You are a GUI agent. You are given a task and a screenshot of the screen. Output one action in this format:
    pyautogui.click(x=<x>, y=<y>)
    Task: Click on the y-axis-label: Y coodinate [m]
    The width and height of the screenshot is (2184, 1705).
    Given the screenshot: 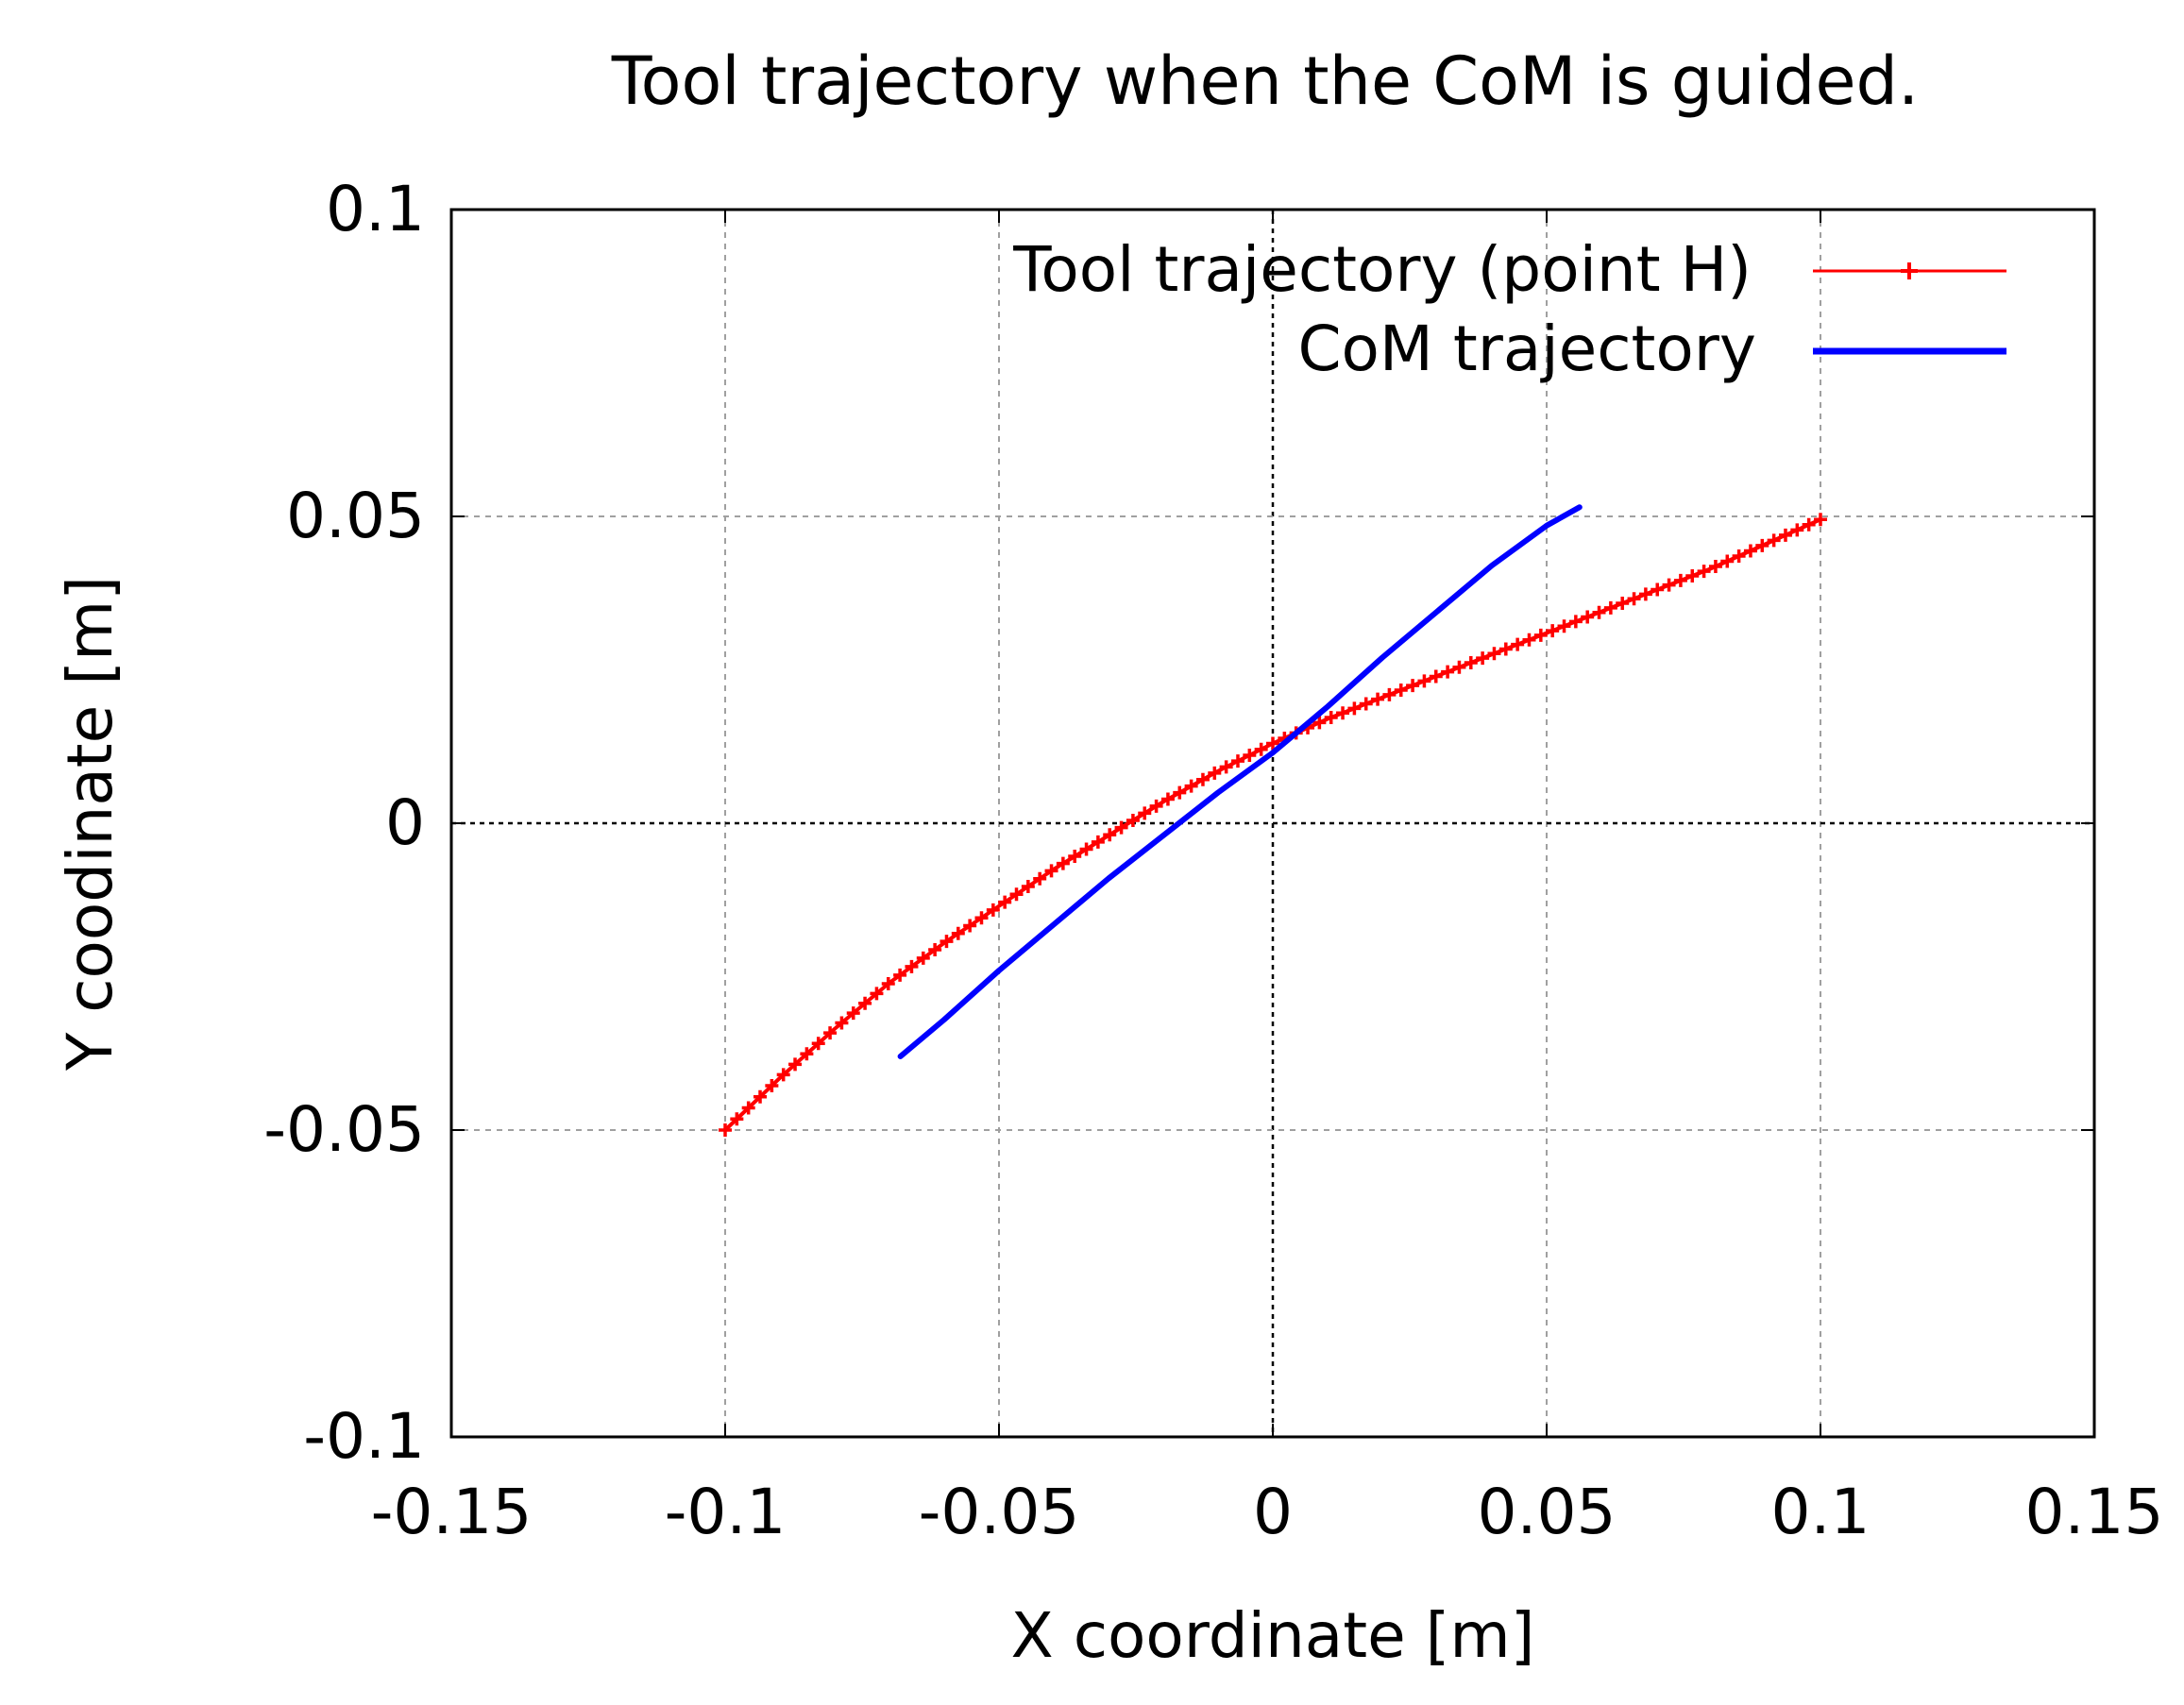 What is the action you would take?
    pyautogui.click(x=90, y=824)
    